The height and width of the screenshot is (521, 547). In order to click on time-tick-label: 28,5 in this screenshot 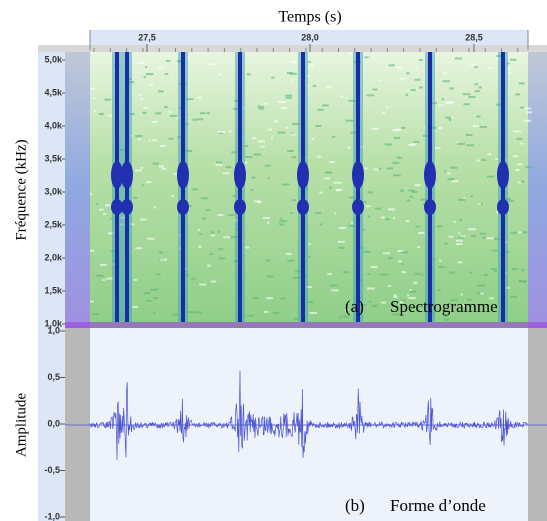, I will do `click(474, 37)`.